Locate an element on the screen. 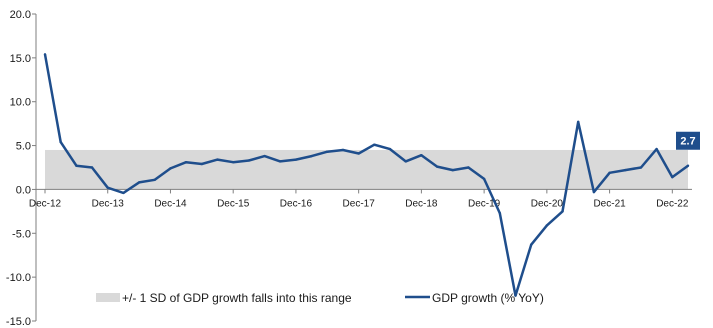 The image size is (713, 328). x-tick-label: Dec-15 is located at coordinates (233, 203).